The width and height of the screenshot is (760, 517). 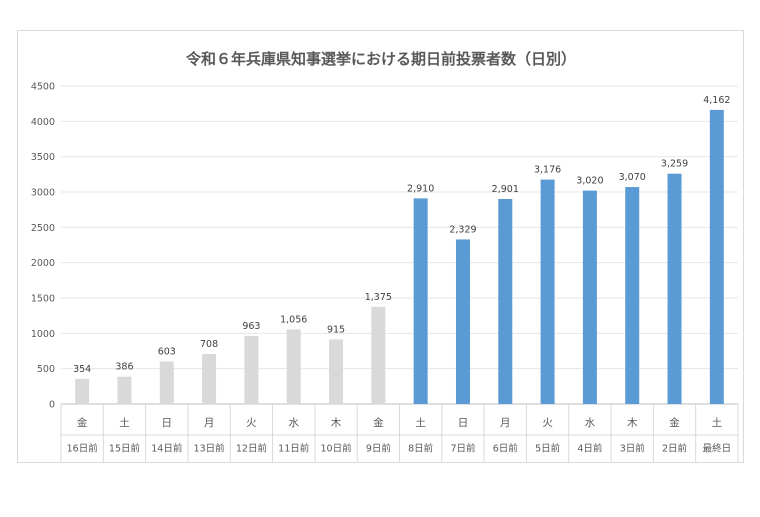 What do you see at coordinates (43, 193) in the screenshot?
I see `y-tick-label: 3000` at bounding box center [43, 193].